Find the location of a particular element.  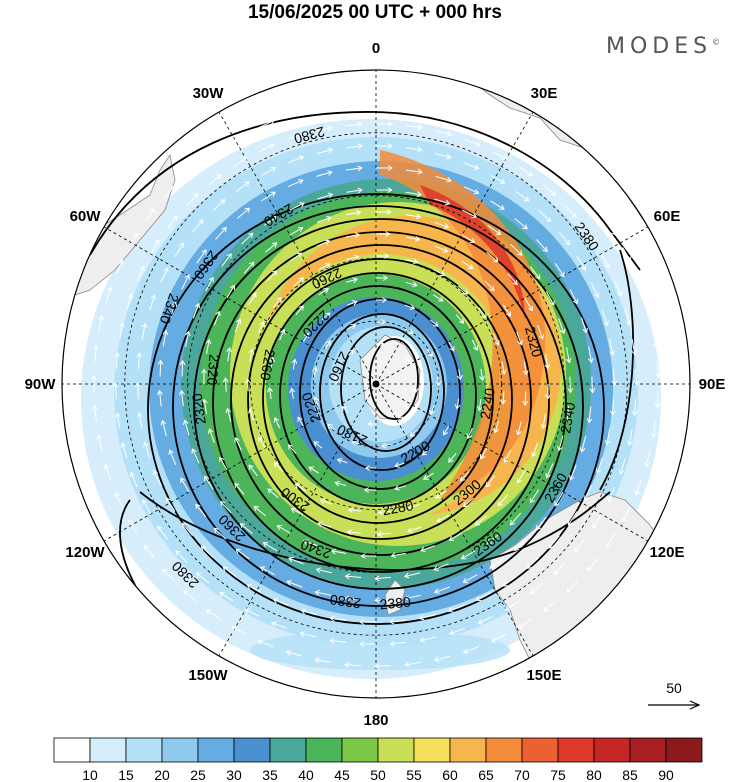

colorbar-tick-label: 90 is located at coordinates (666, 774).